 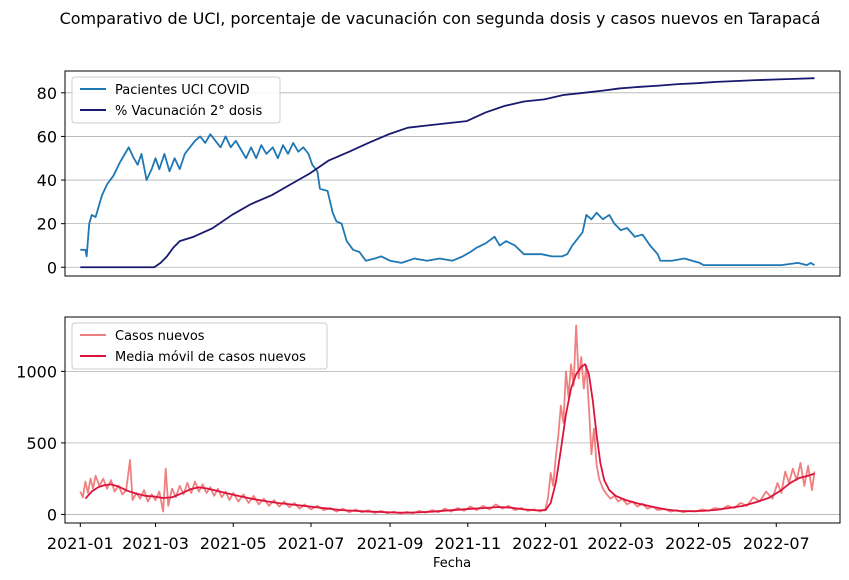 What do you see at coordinates (189, 111) in the screenshot?
I see `legend-label-1: % Vacunación 2° dosis` at bounding box center [189, 111].